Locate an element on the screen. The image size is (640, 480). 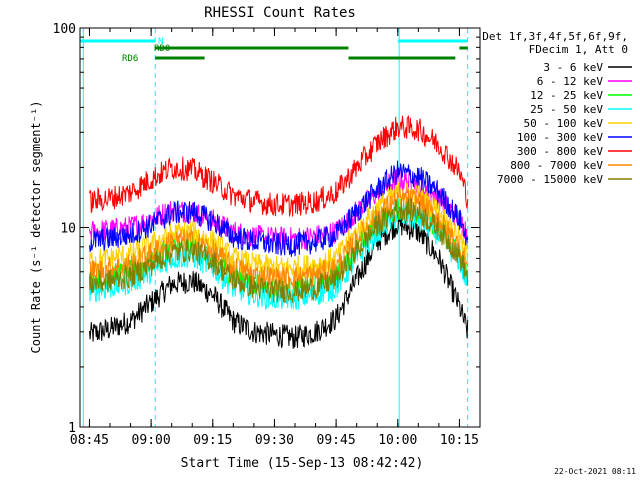
x-tick-label-6: 10:15 is located at coordinates (459, 440).